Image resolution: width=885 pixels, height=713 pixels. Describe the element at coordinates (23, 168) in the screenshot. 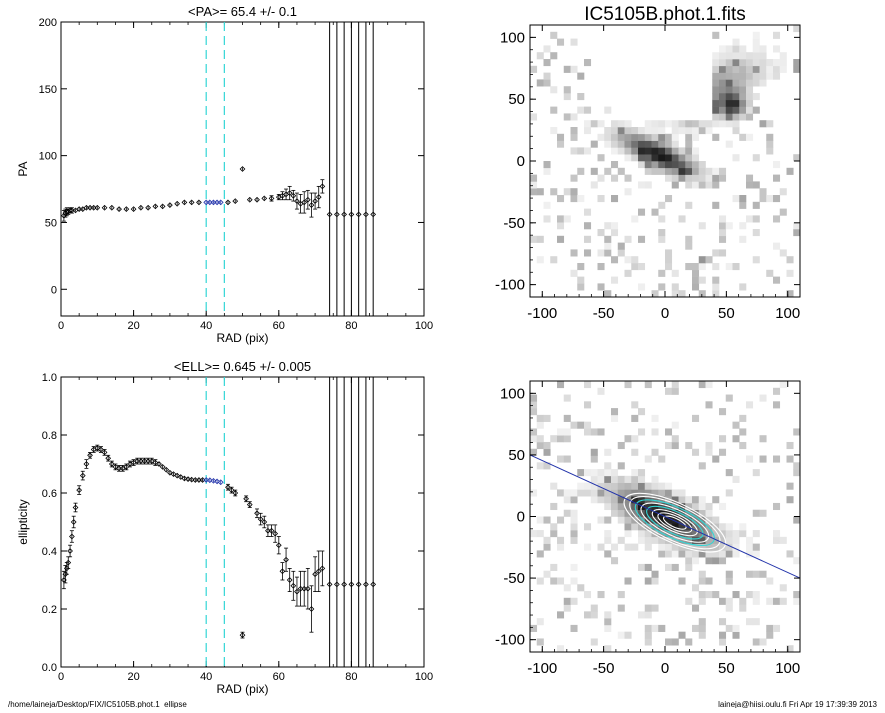

I see `pa-ylabel: PA` at that location.